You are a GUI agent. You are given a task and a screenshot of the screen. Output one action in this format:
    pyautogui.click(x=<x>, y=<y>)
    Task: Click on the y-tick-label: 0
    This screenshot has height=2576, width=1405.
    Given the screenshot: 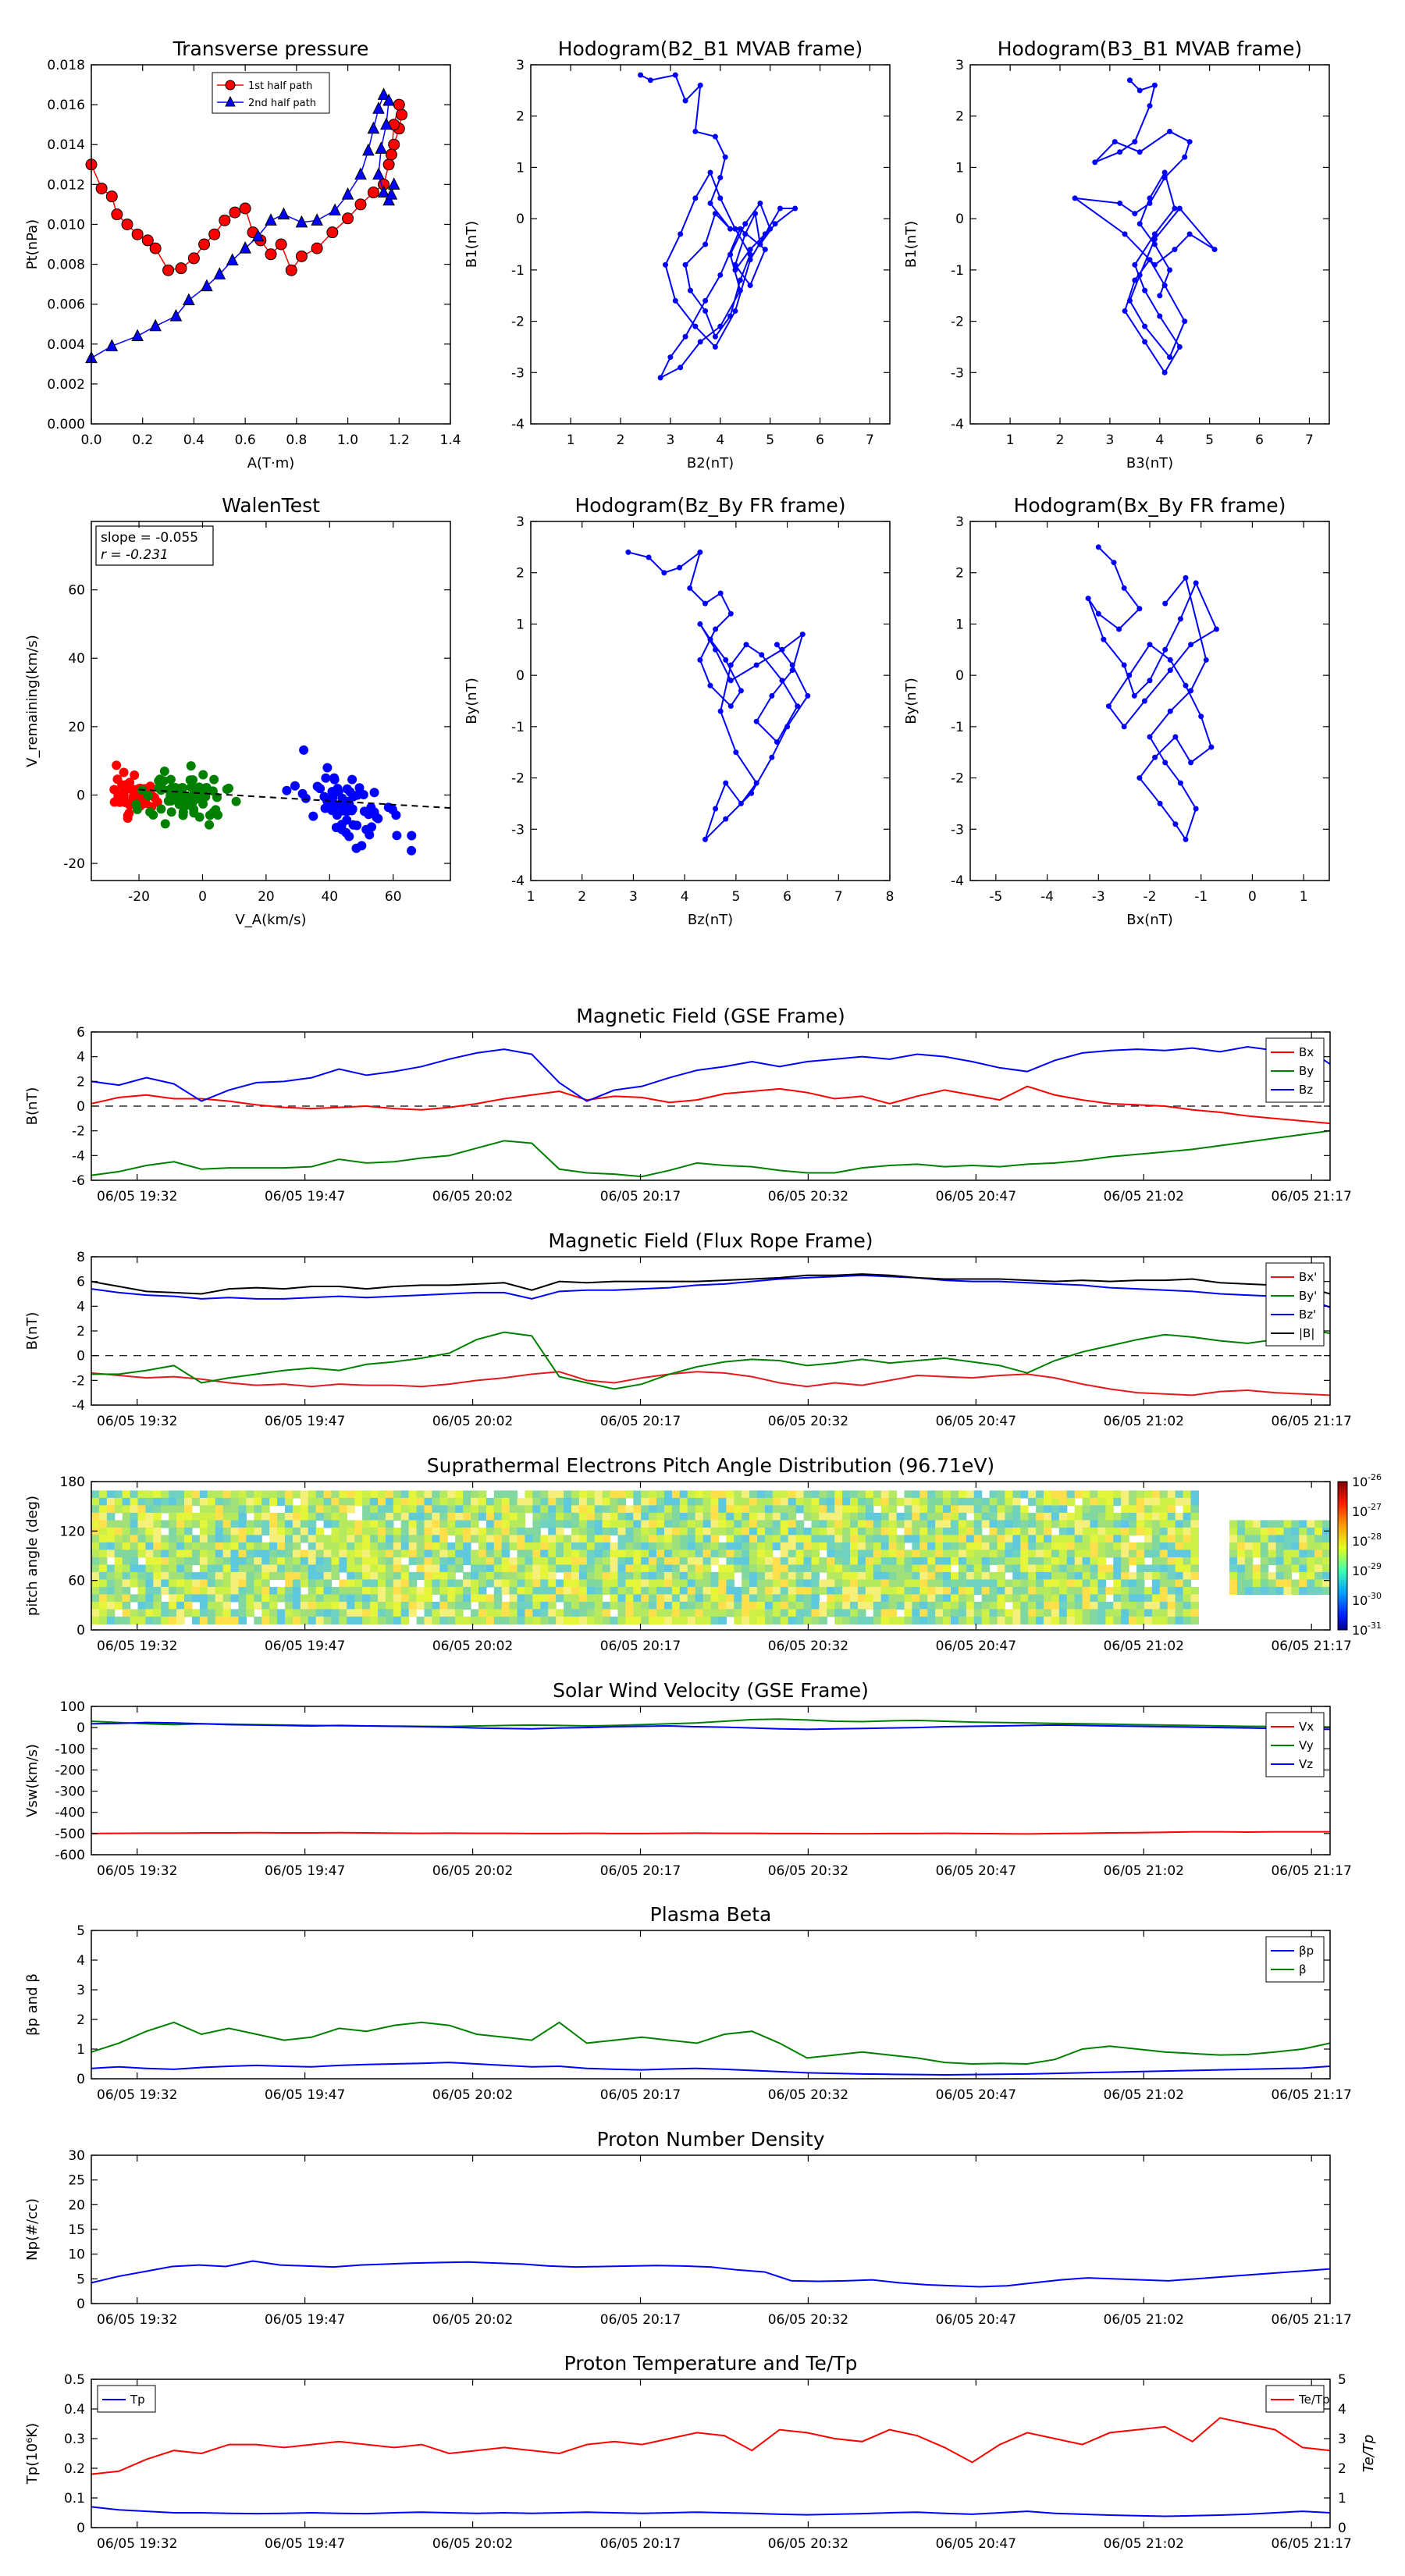 What is the action you would take?
    pyautogui.click(x=81, y=2304)
    